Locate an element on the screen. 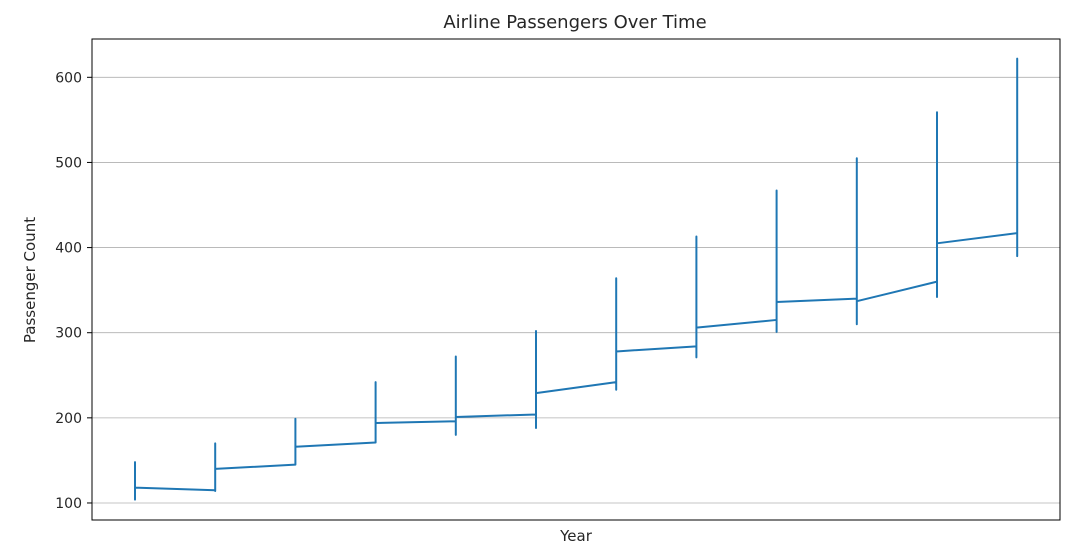 This screenshot has height=547, width=1082. y-tick-label-400: 400 is located at coordinates (68, 249).